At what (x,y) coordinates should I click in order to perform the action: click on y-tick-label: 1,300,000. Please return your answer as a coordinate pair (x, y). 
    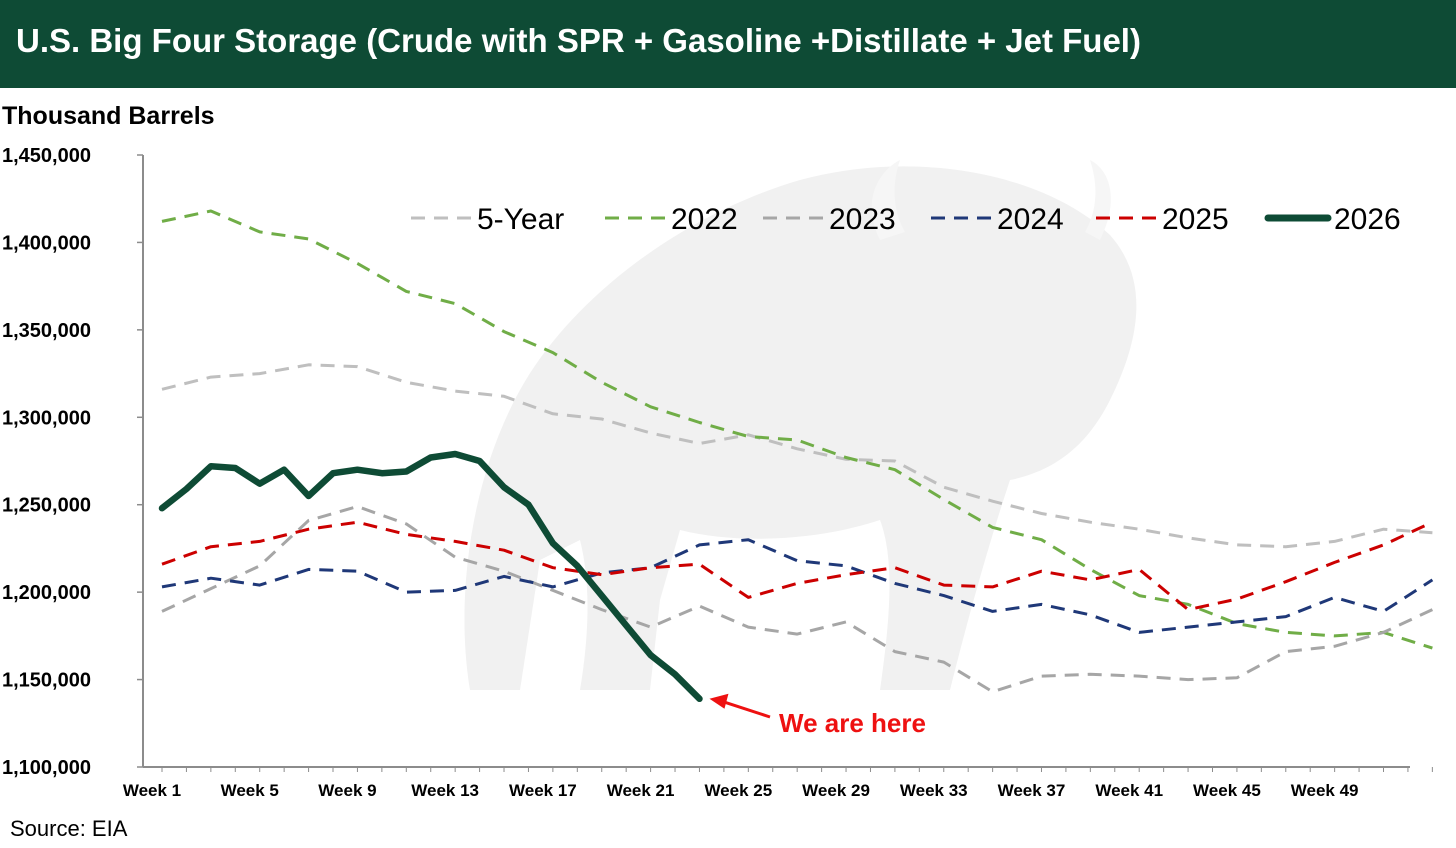
    Looking at the image, I should click on (46, 418).